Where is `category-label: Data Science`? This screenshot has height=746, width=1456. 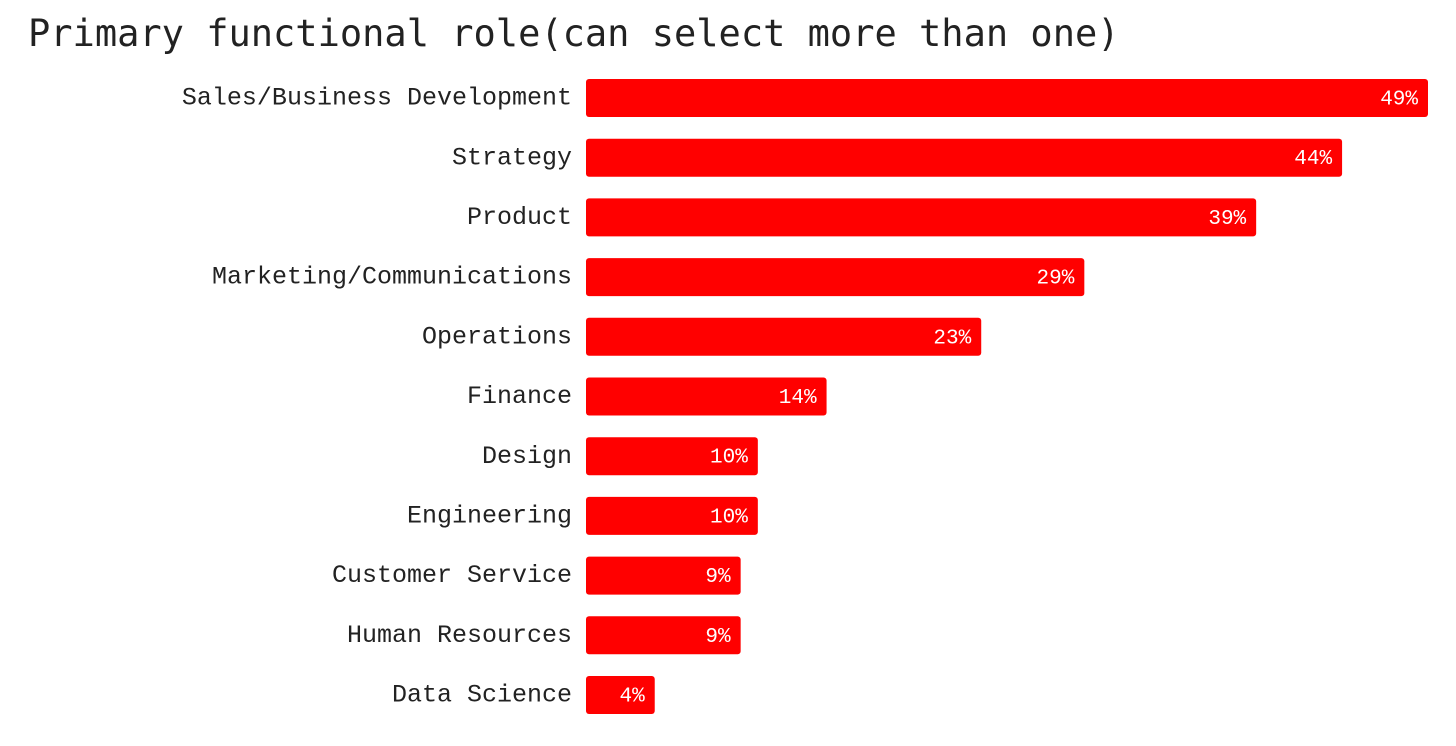
category-label: Data Science is located at coordinates (482, 695).